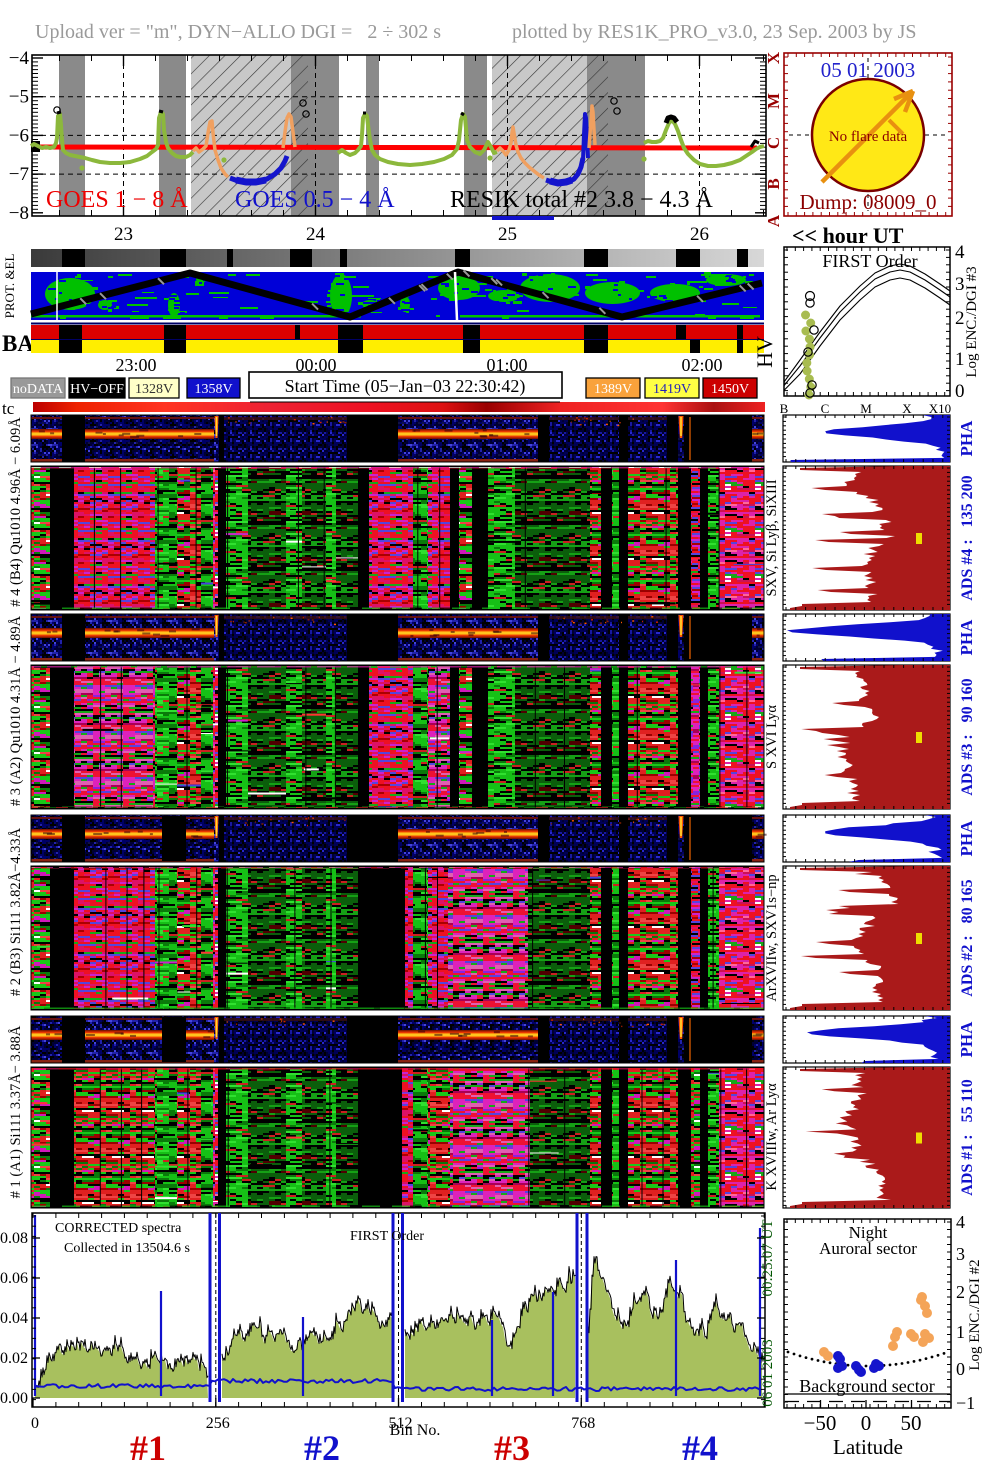  Describe the element at coordinates (14, 1278) in the screenshot. I see `svg-text: 0.06` at that location.